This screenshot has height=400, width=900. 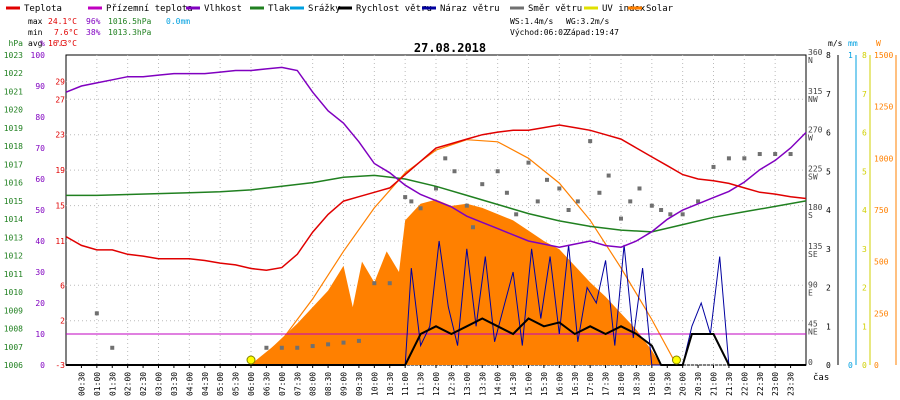 I want to click on solar-axis-unit: W, so click(x=878, y=43).